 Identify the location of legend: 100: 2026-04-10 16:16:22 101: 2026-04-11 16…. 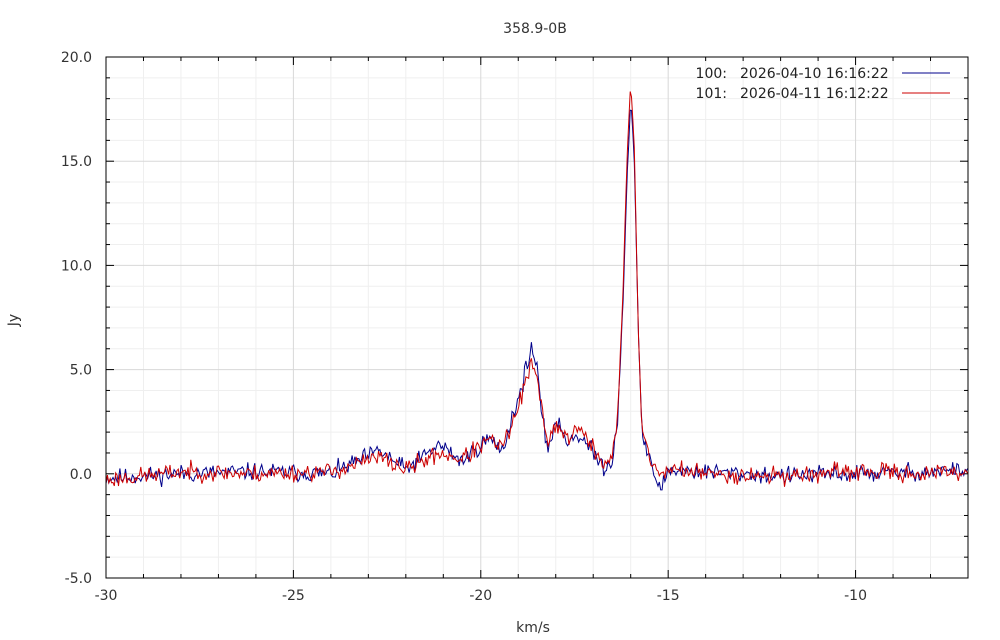
(823, 84).